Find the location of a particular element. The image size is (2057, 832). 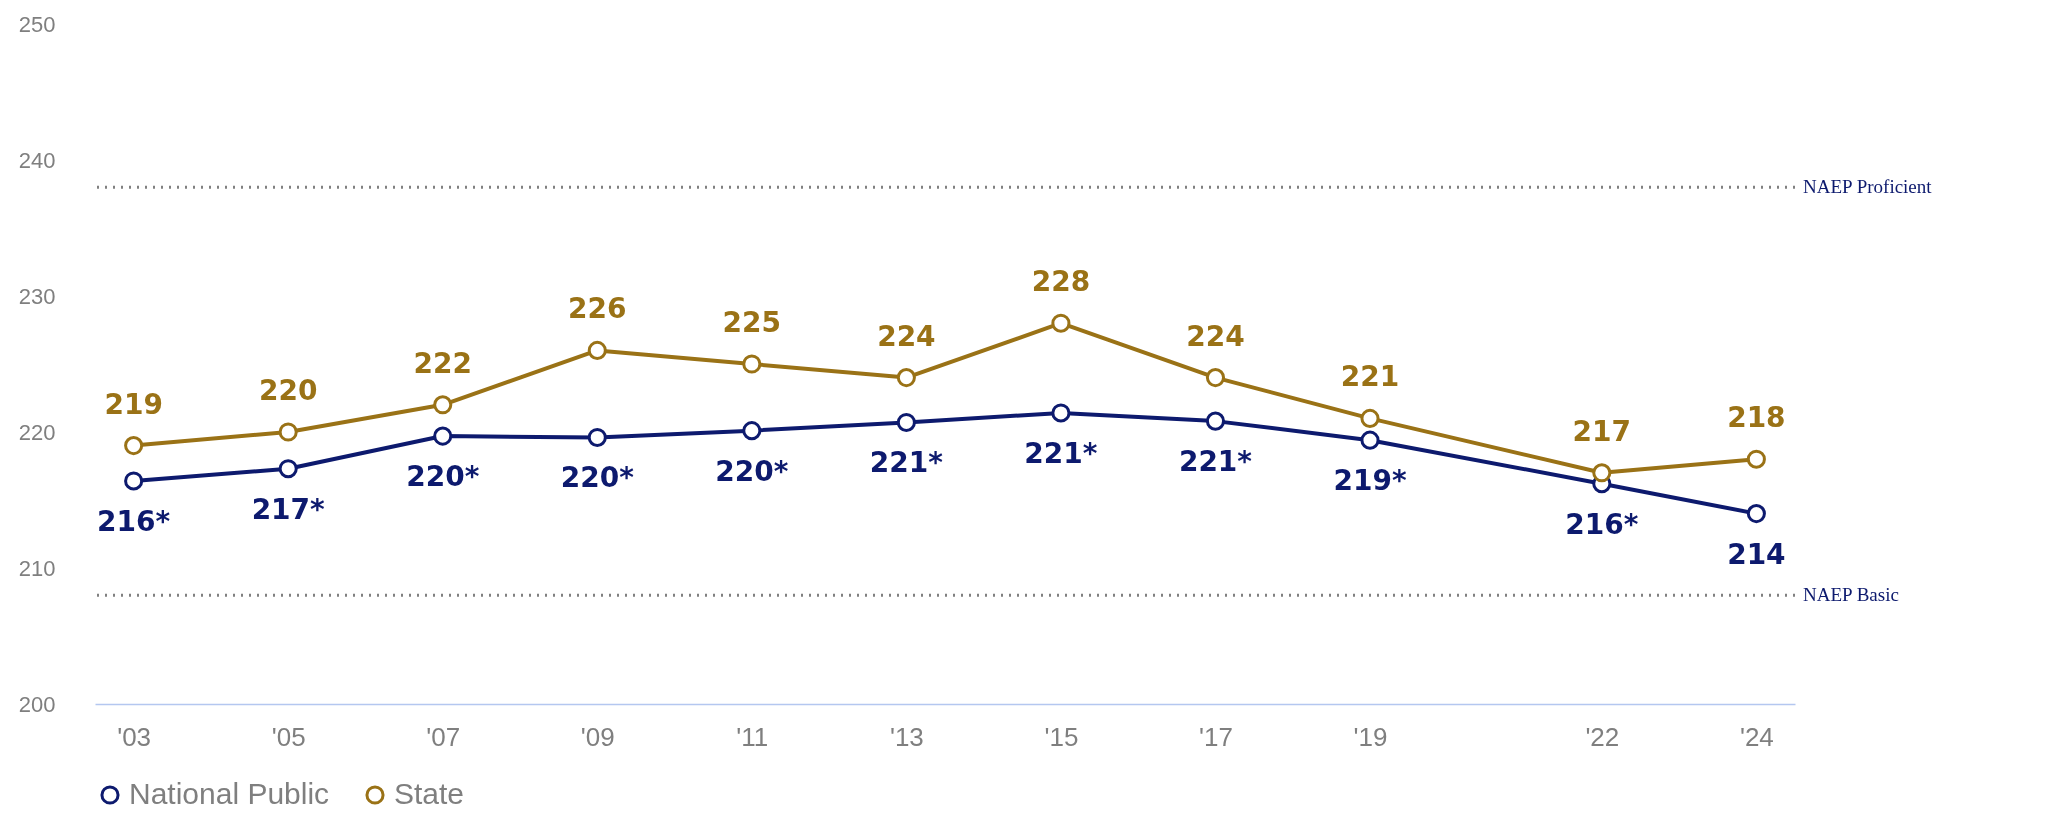

x-tick-label: '15 is located at coordinates (1061, 736).